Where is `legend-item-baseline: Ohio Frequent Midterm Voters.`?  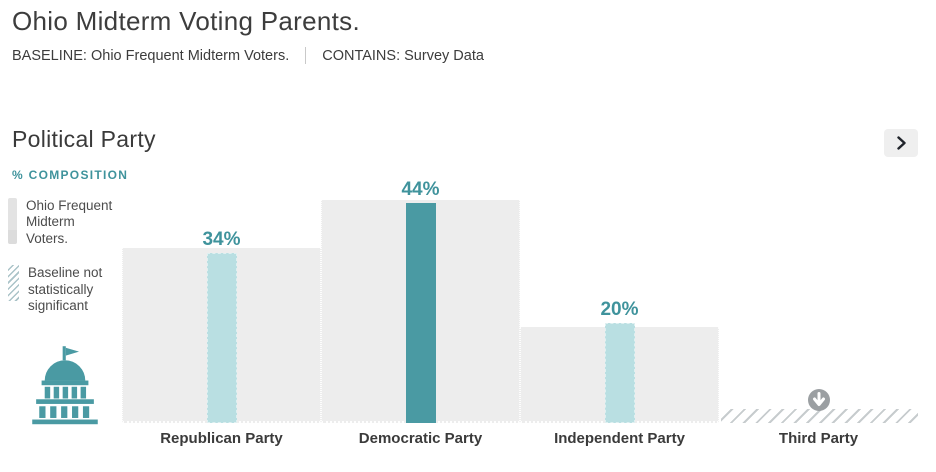 legend-item-baseline: Ohio Frequent Midterm Voters. is located at coordinates (63, 222).